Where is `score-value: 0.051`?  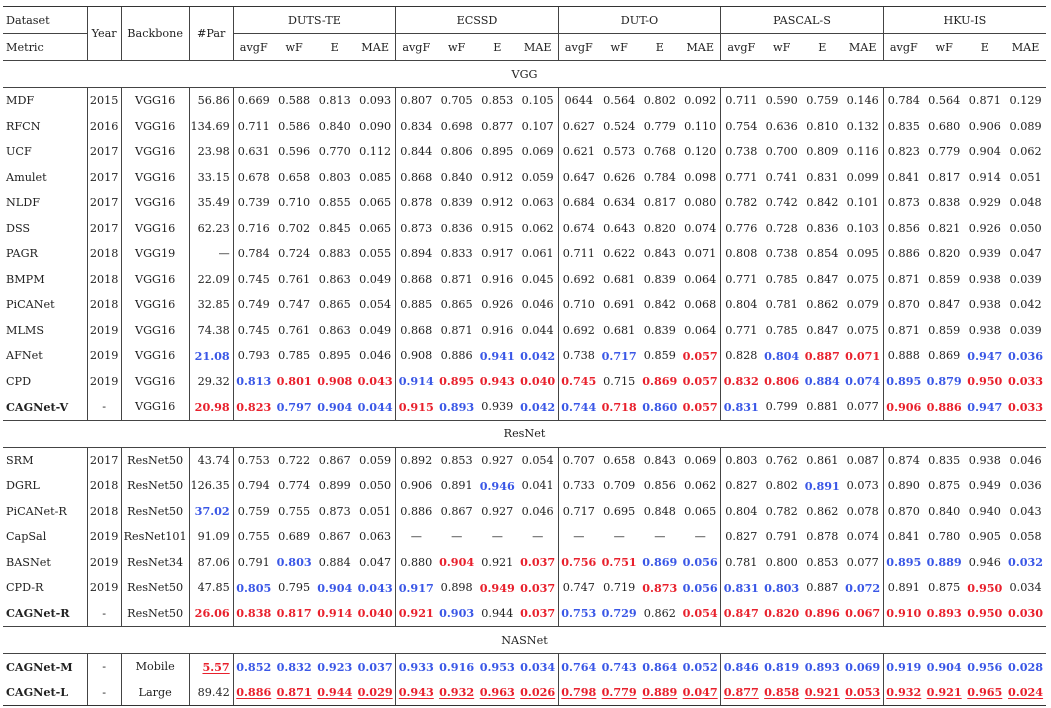 score-value: 0.051 is located at coordinates (1025, 177).